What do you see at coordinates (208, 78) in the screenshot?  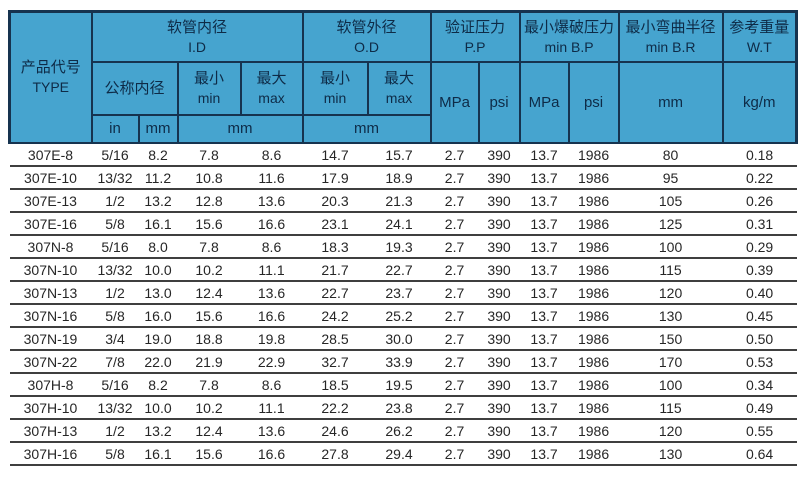 I see `id-min-label-zh: 最小` at bounding box center [208, 78].